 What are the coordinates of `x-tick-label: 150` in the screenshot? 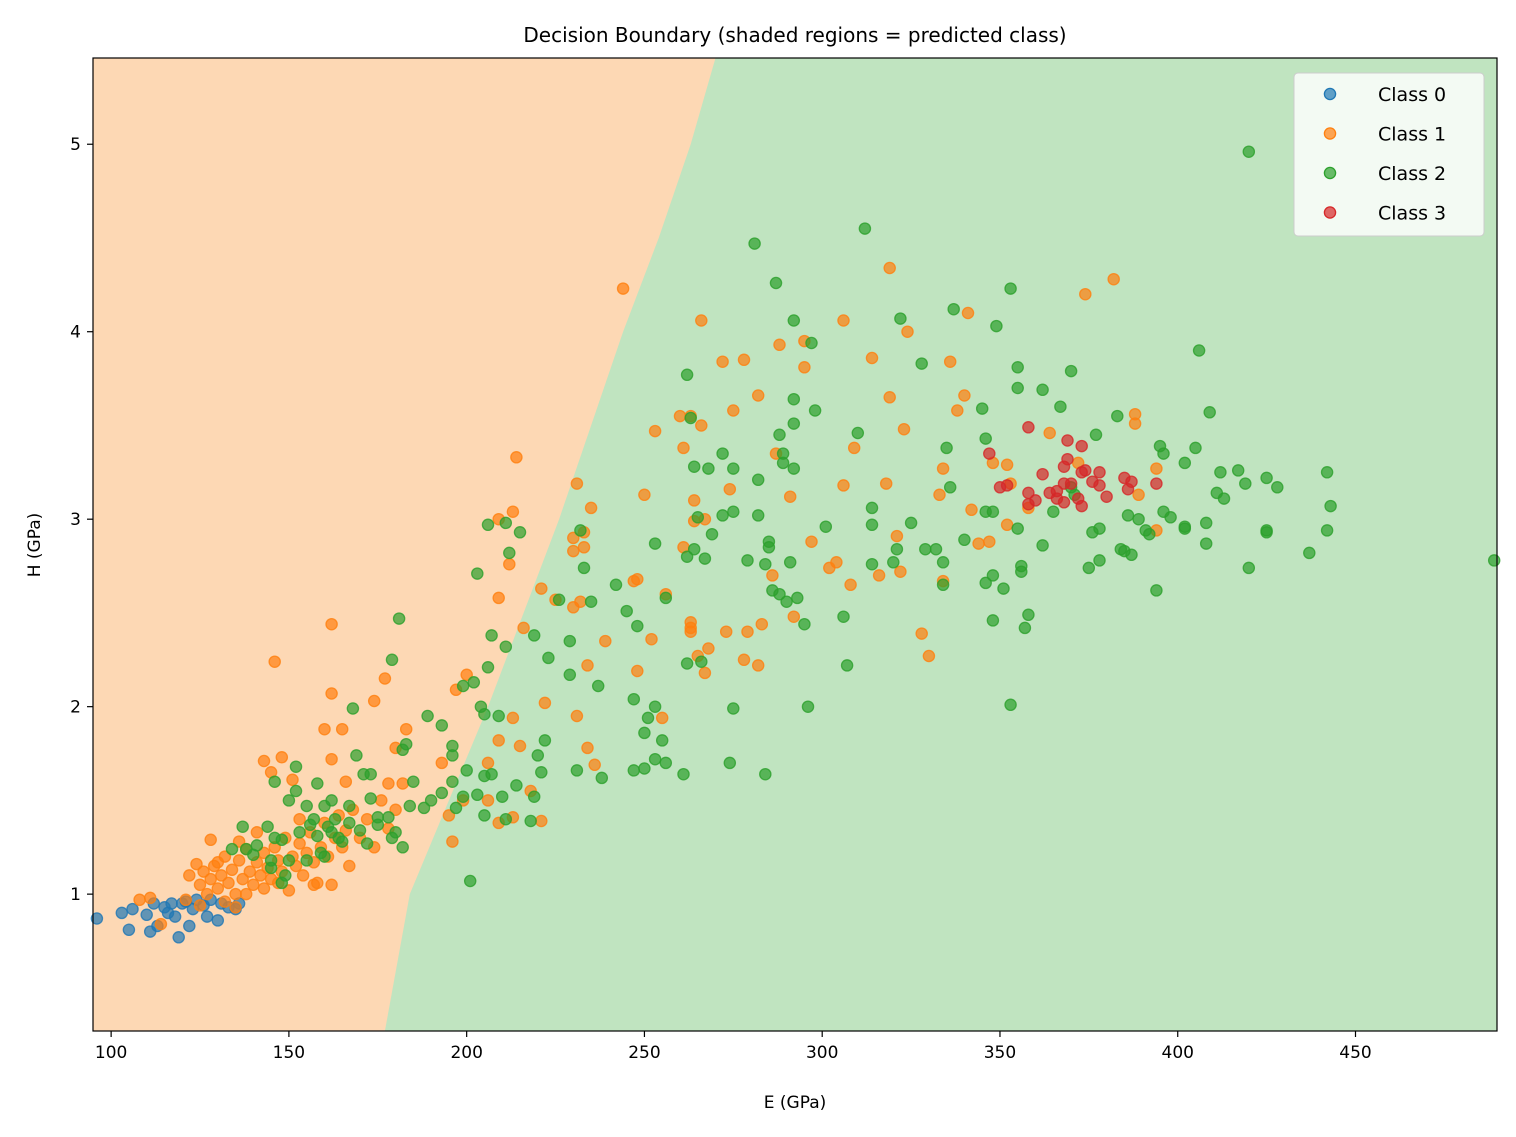 It's located at (289, 1053).